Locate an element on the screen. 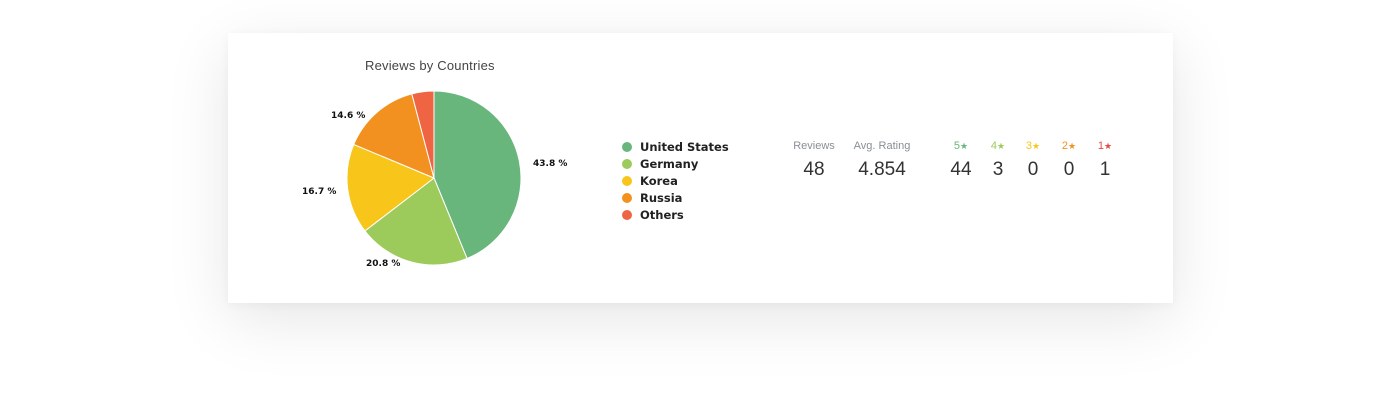 Image resolution: width=1400 pixels, height=404 pixels. stat-4-star: 4★ 3 is located at coordinates (998, 160).